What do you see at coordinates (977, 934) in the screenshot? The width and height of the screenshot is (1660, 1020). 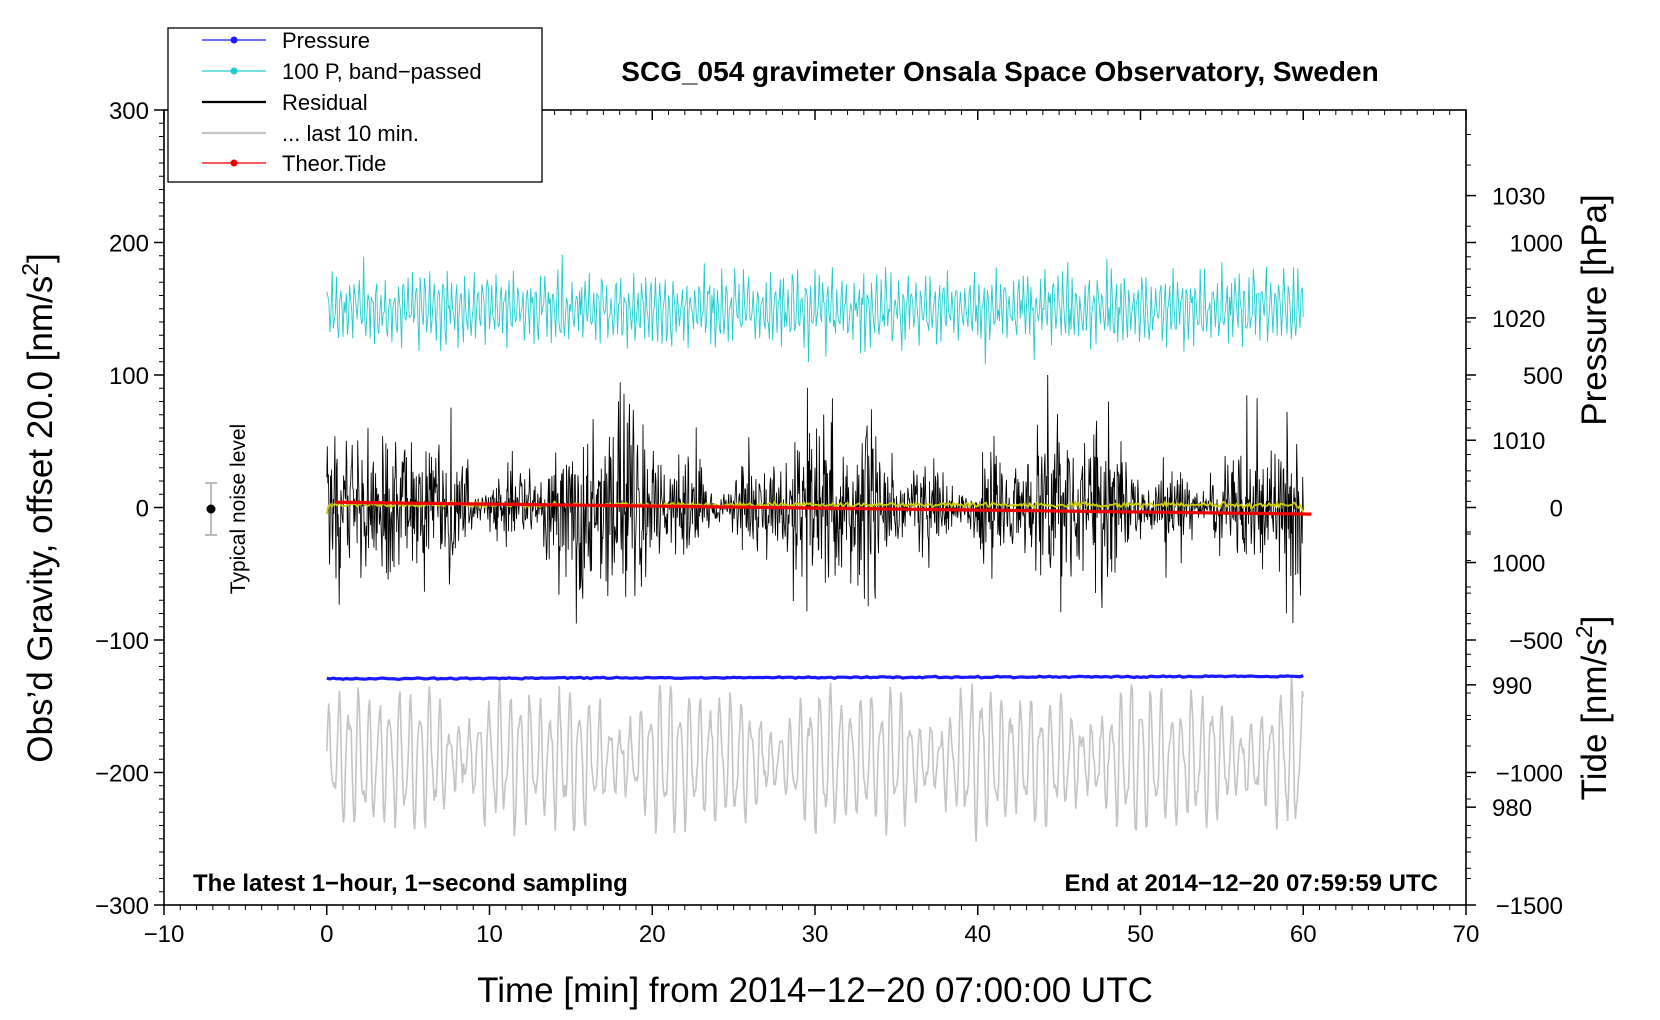 I see `x-tick-label: 40` at bounding box center [977, 934].